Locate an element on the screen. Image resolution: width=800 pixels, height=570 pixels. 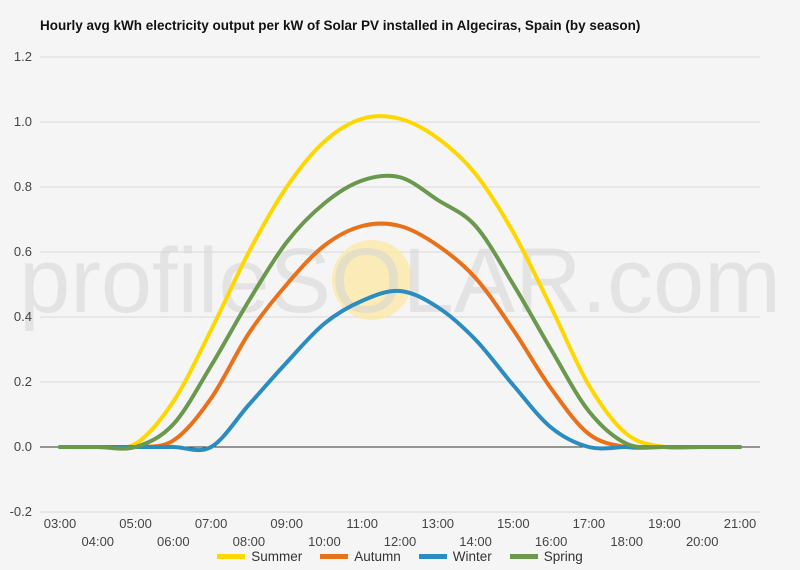
legend-label: Spring is located at coordinates (563, 556).